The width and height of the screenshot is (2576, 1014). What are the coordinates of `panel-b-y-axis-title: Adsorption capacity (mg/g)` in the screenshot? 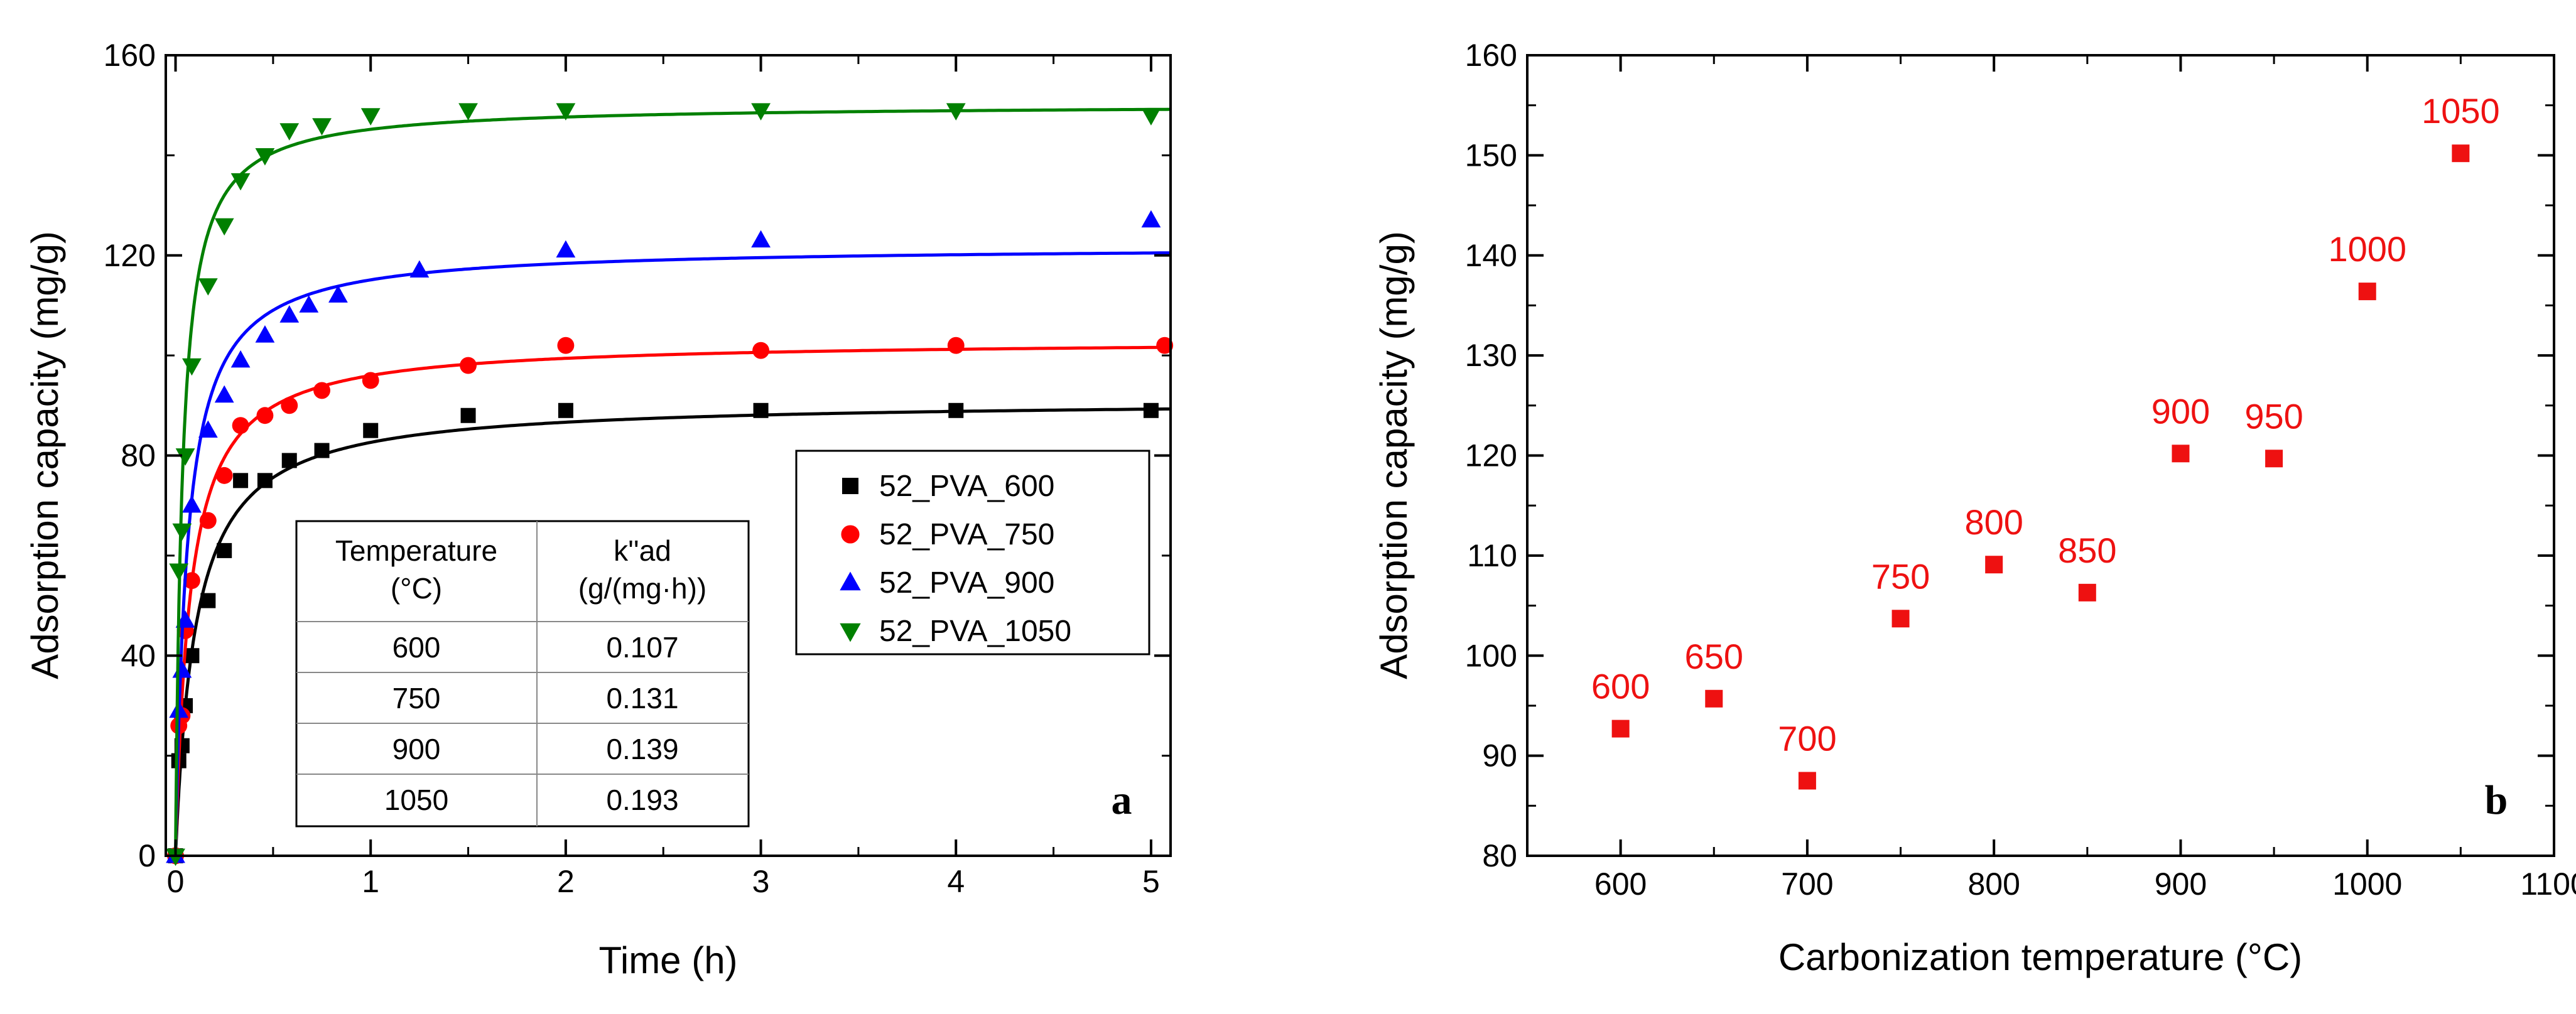 It's located at (1394, 455).